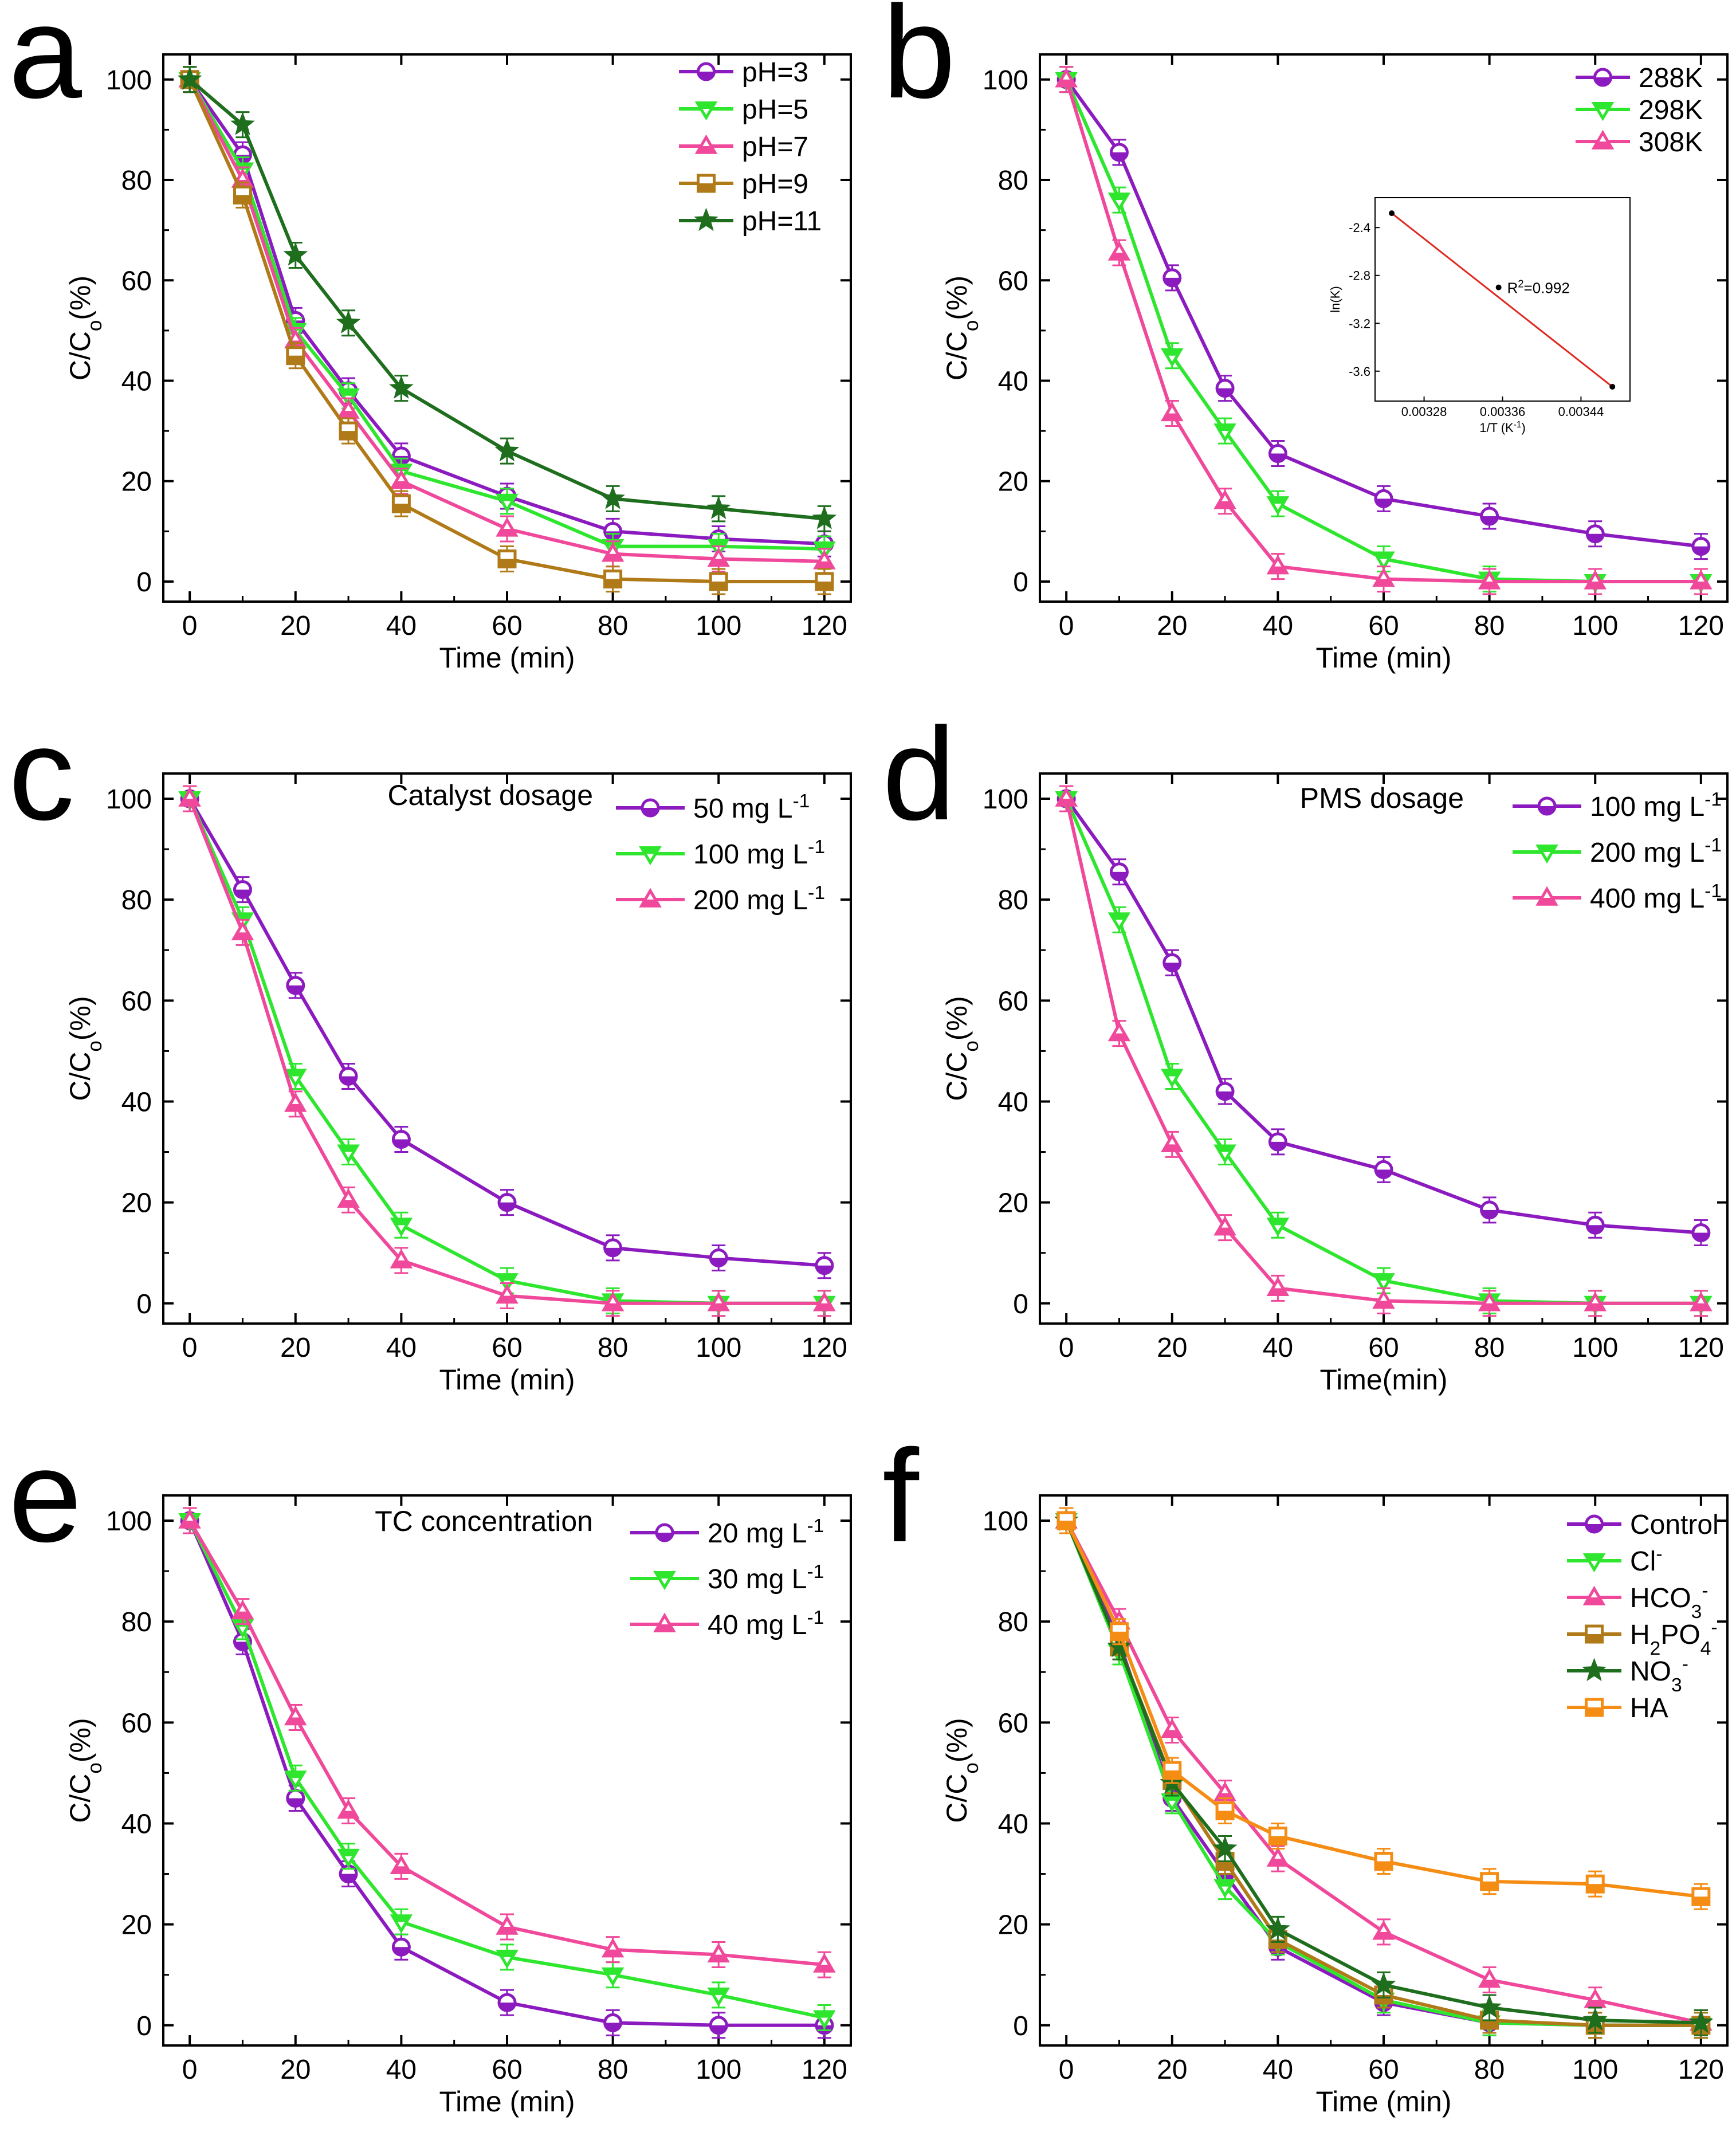 The image size is (1736, 2136). I want to click on legend-entry: 298K, so click(1639, 110).